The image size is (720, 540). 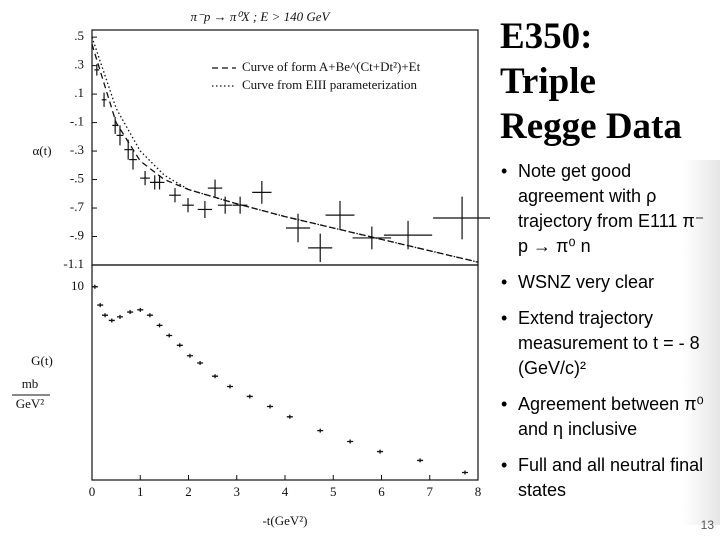 I want to click on legend-label: Curve of form A+Be^(Ct+Dt²)+Et, so click(x=331, y=66).